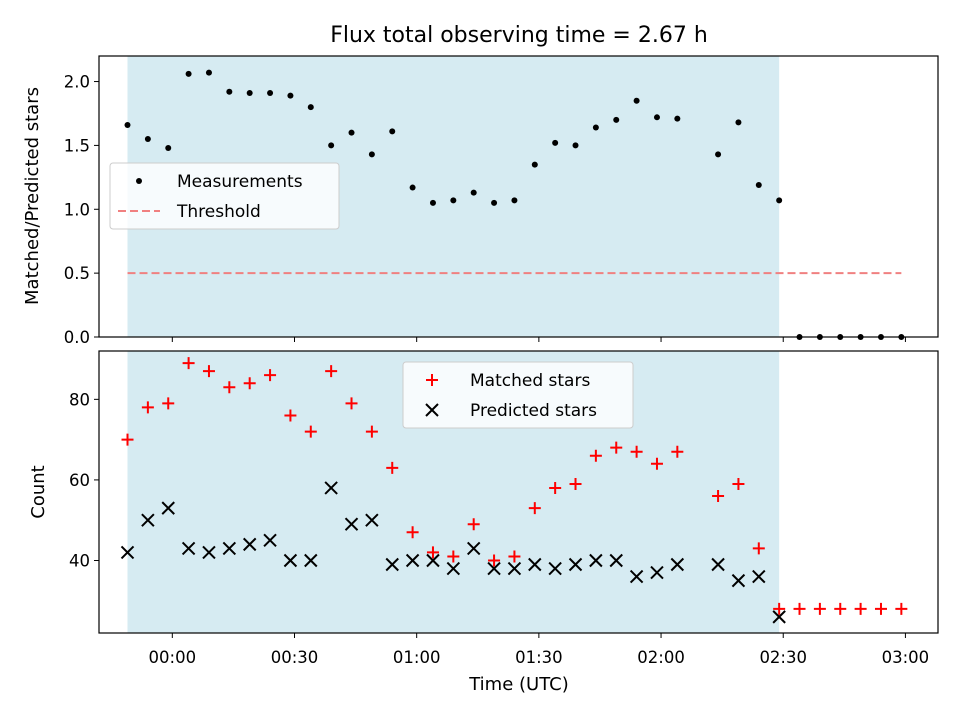  What do you see at coordinates (295, 657) in the screenshot?
I see `x-tick-label: 00:30` at bounding box center [295, 657].